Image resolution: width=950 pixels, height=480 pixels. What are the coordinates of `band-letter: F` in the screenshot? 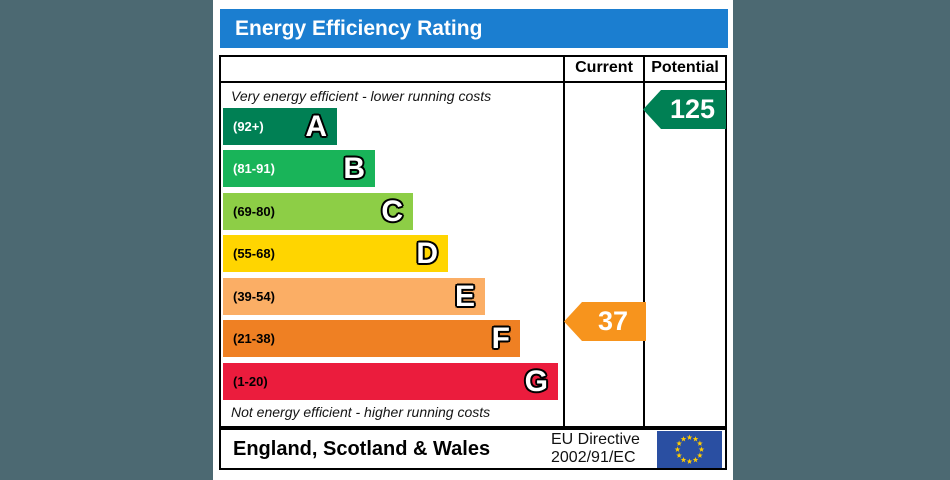 It's located at (500, 338).